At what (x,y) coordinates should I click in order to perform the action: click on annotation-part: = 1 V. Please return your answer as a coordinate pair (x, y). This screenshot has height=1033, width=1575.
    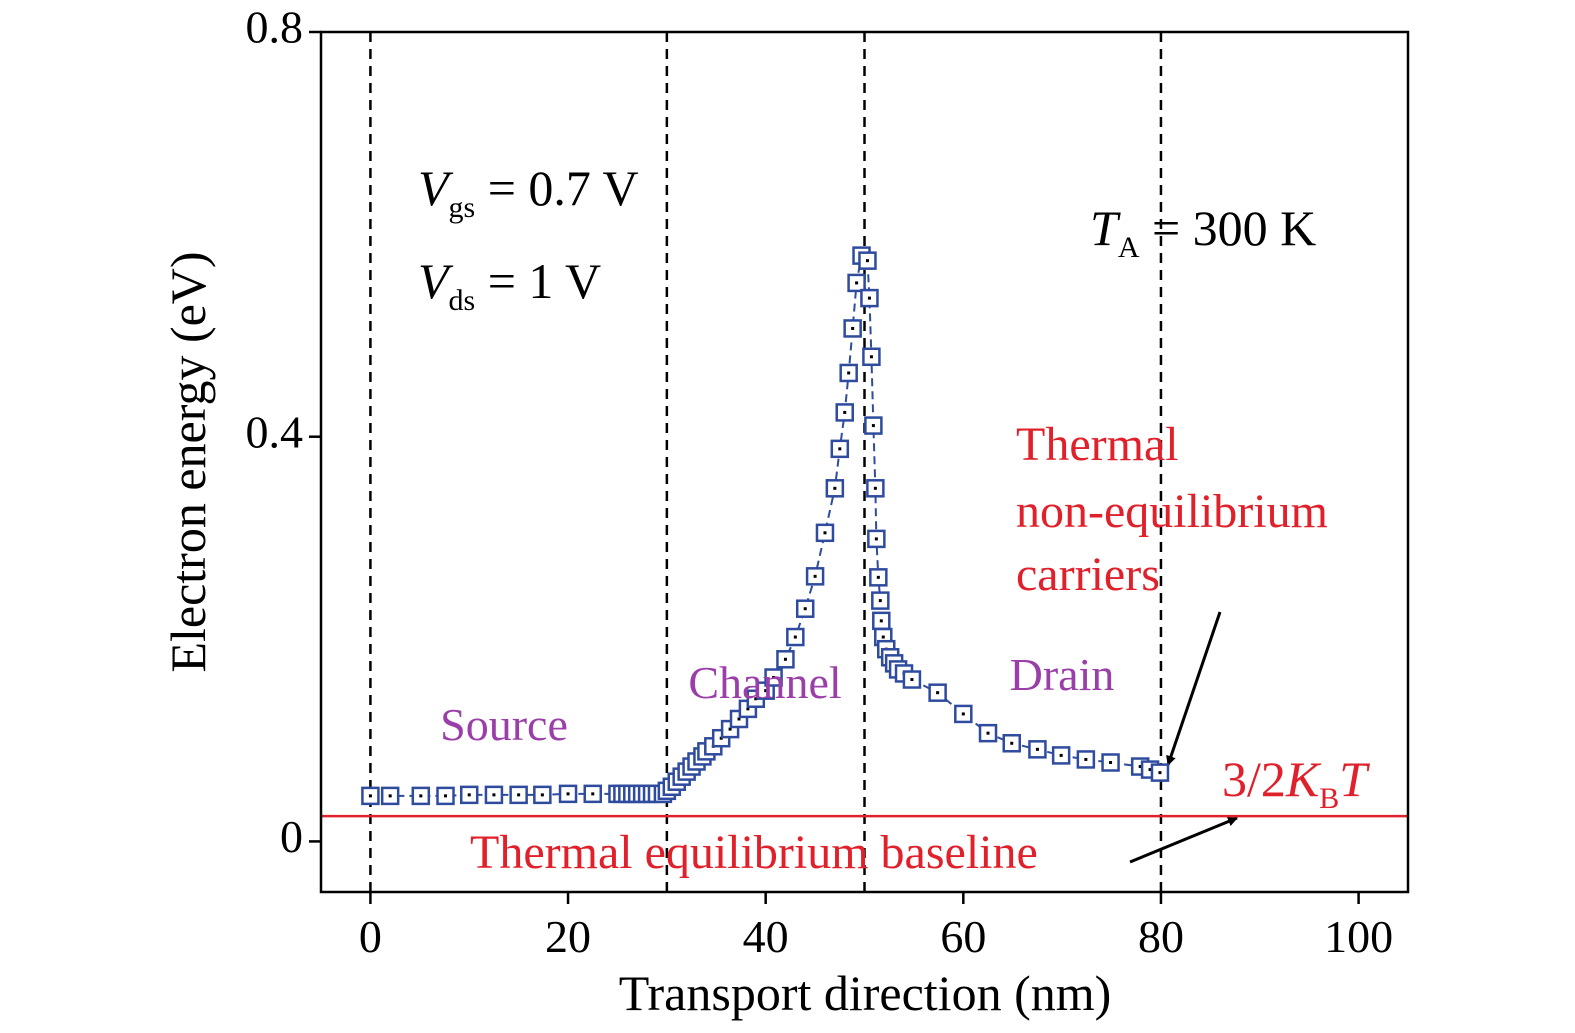
    Looking at the image, I should click on (538, 281).